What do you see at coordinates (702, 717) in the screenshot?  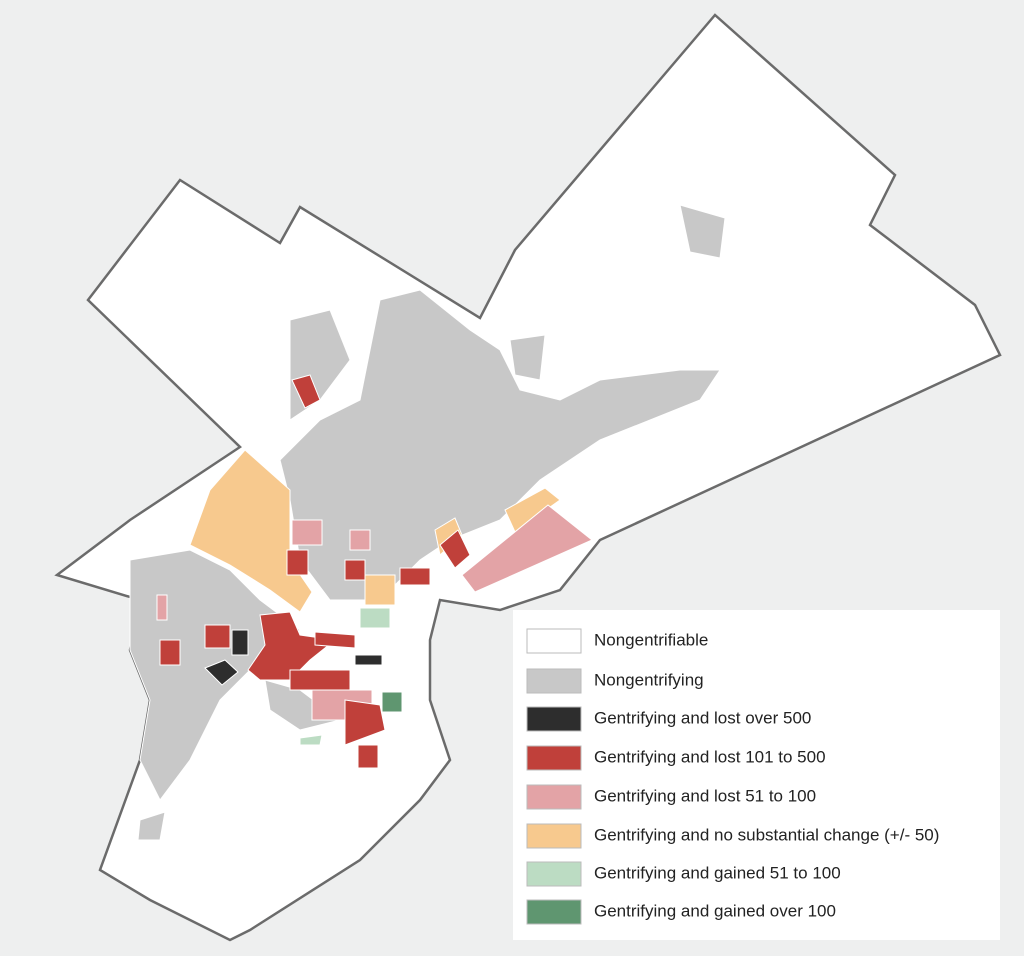 I see `legend-label: Gentrifying and lost over 500` at bounding box center [702, 717].